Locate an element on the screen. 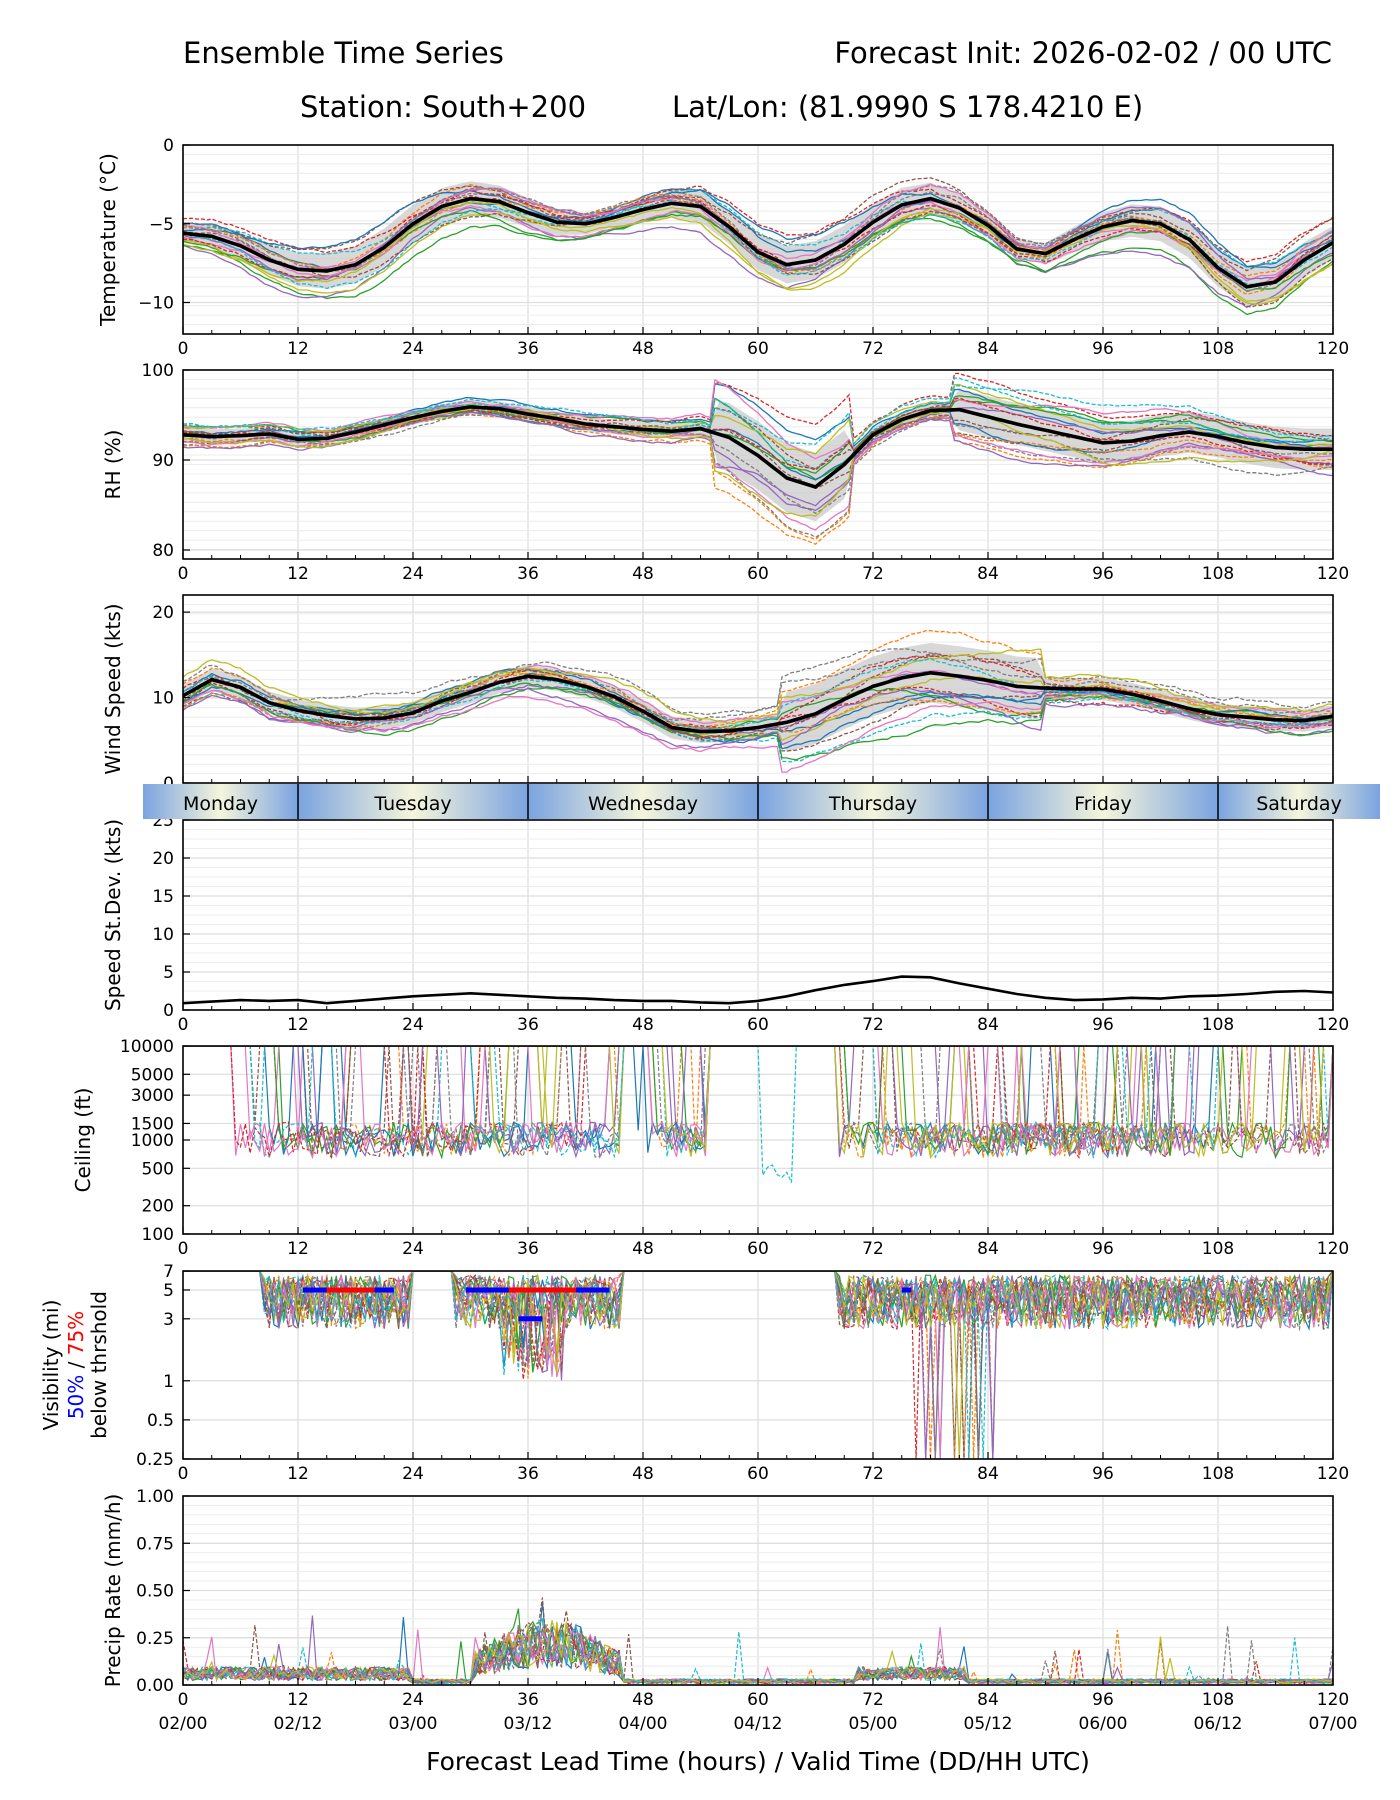  valid-time-label: 06/12 is located at coordinates (1218, 1724).